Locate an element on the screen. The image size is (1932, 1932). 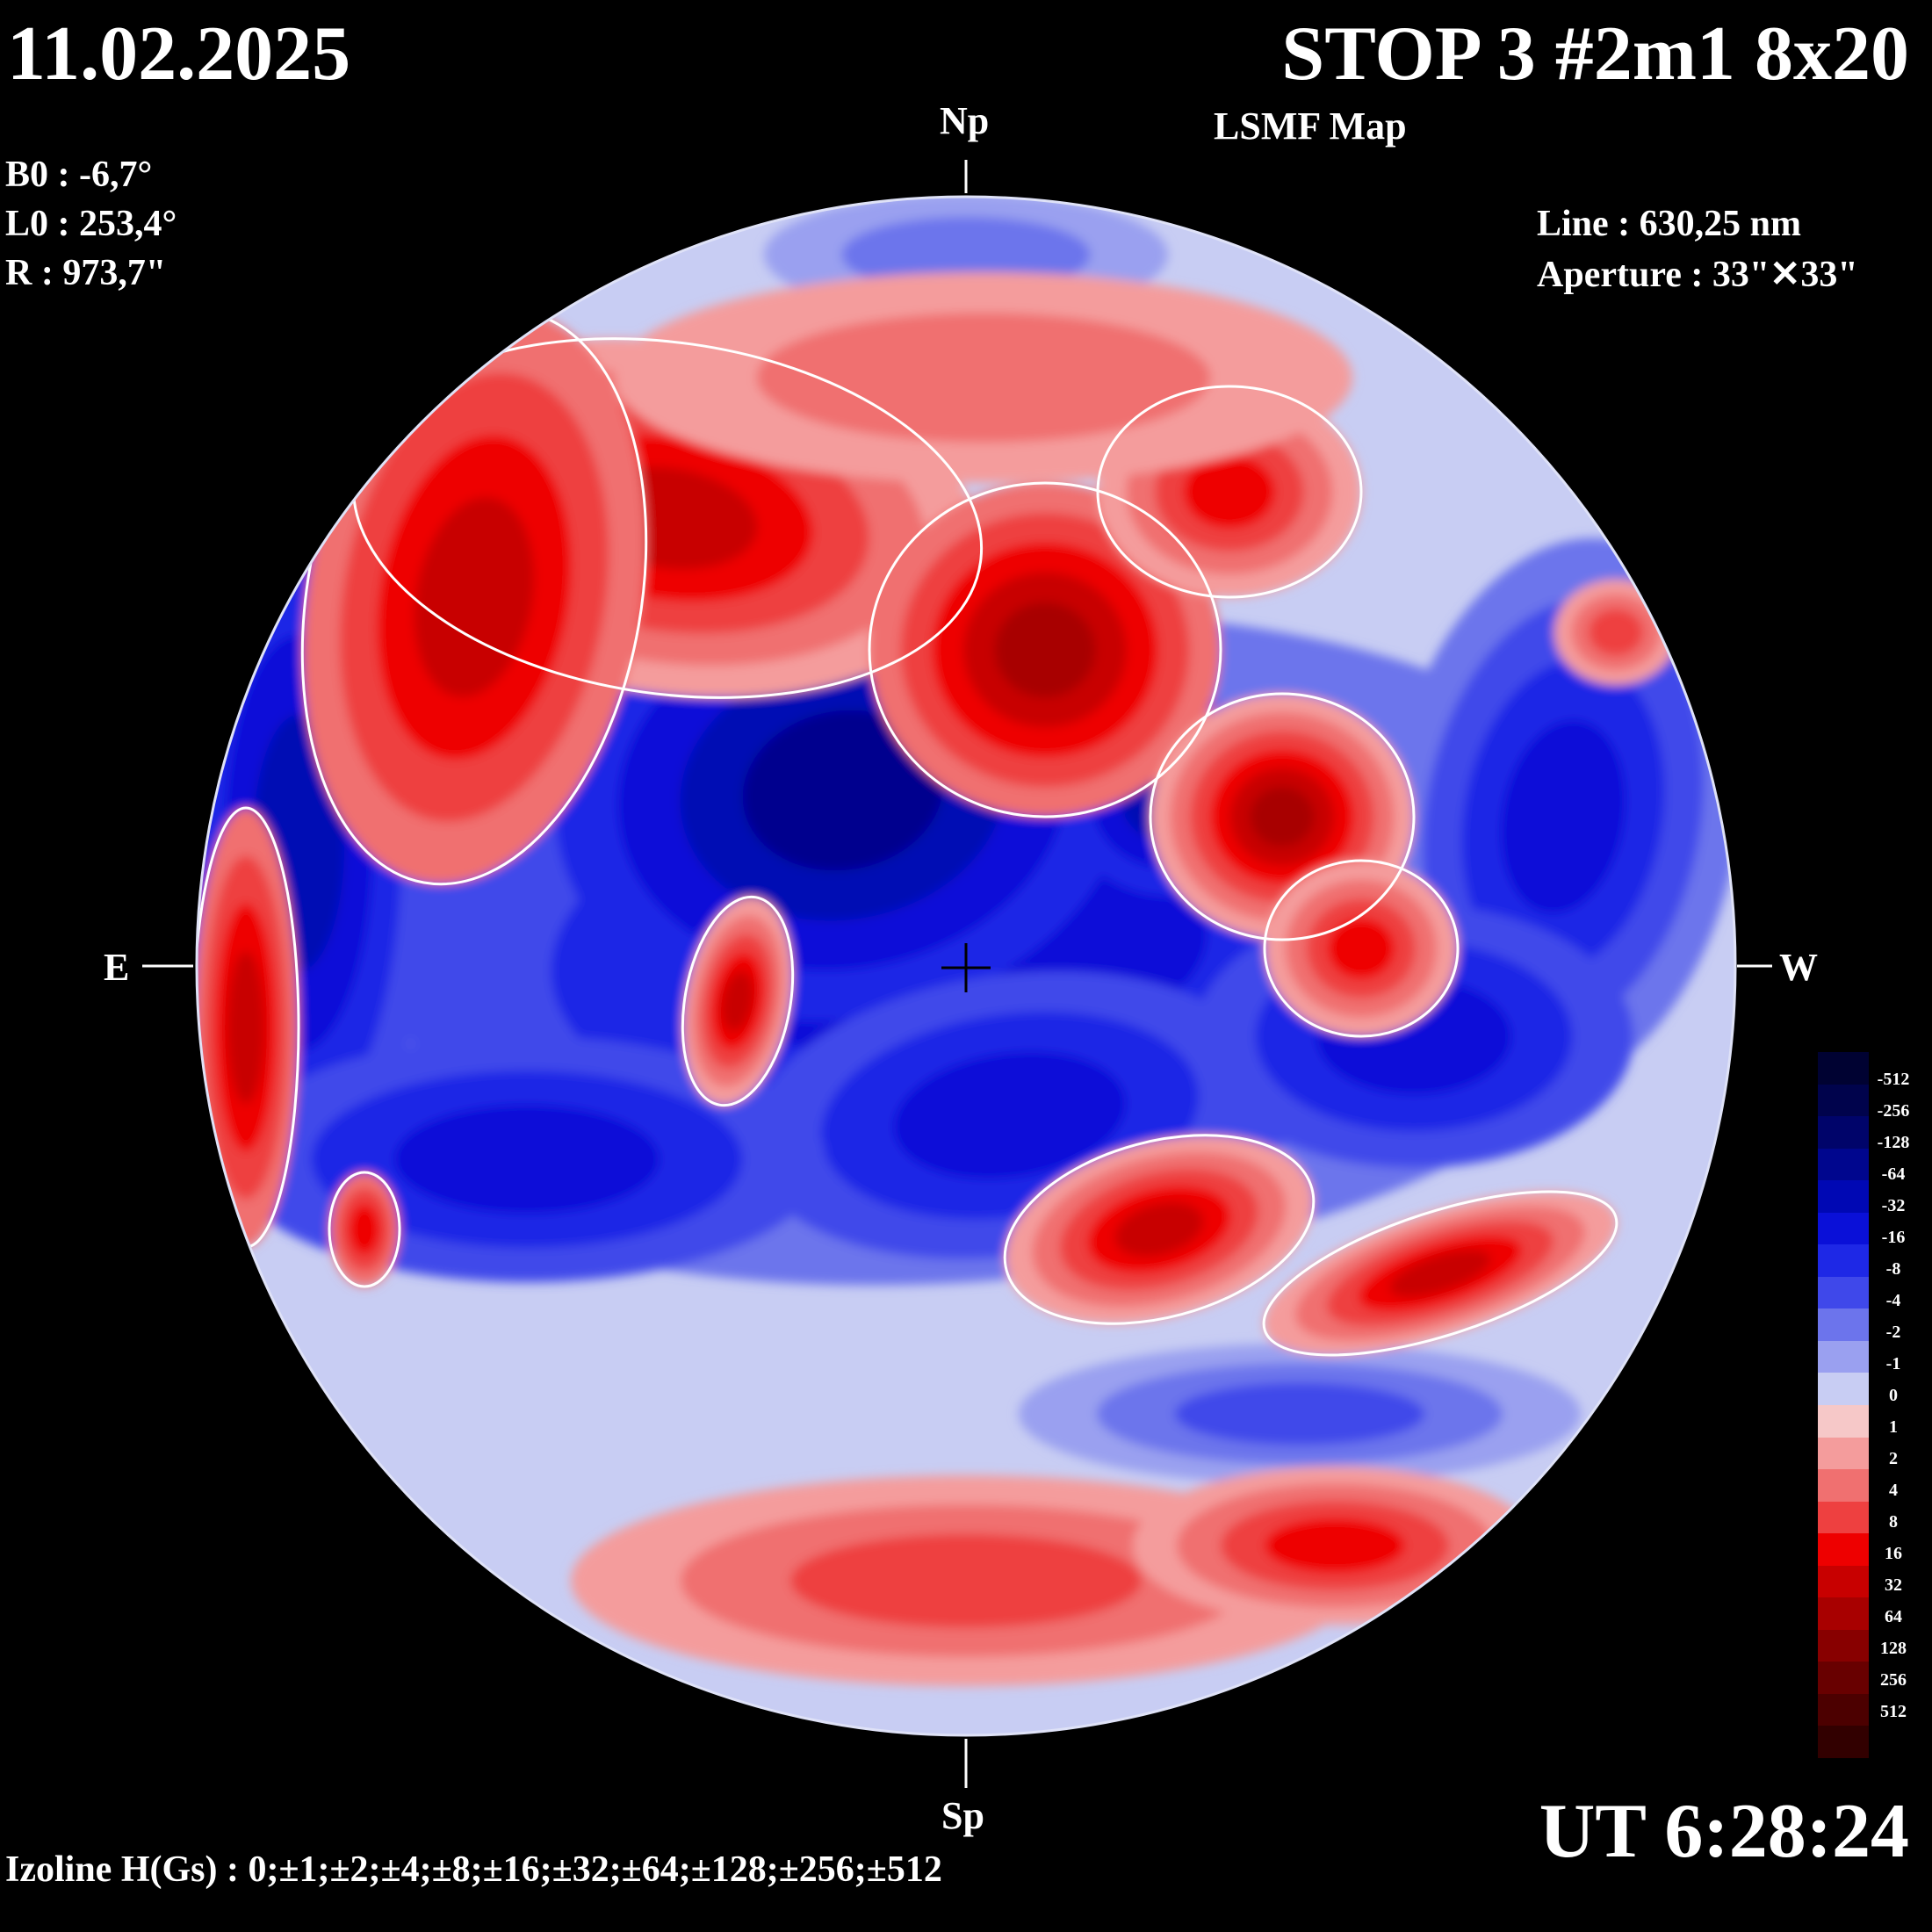
scale-label: 128 is located at coordinates (1893, 1649).